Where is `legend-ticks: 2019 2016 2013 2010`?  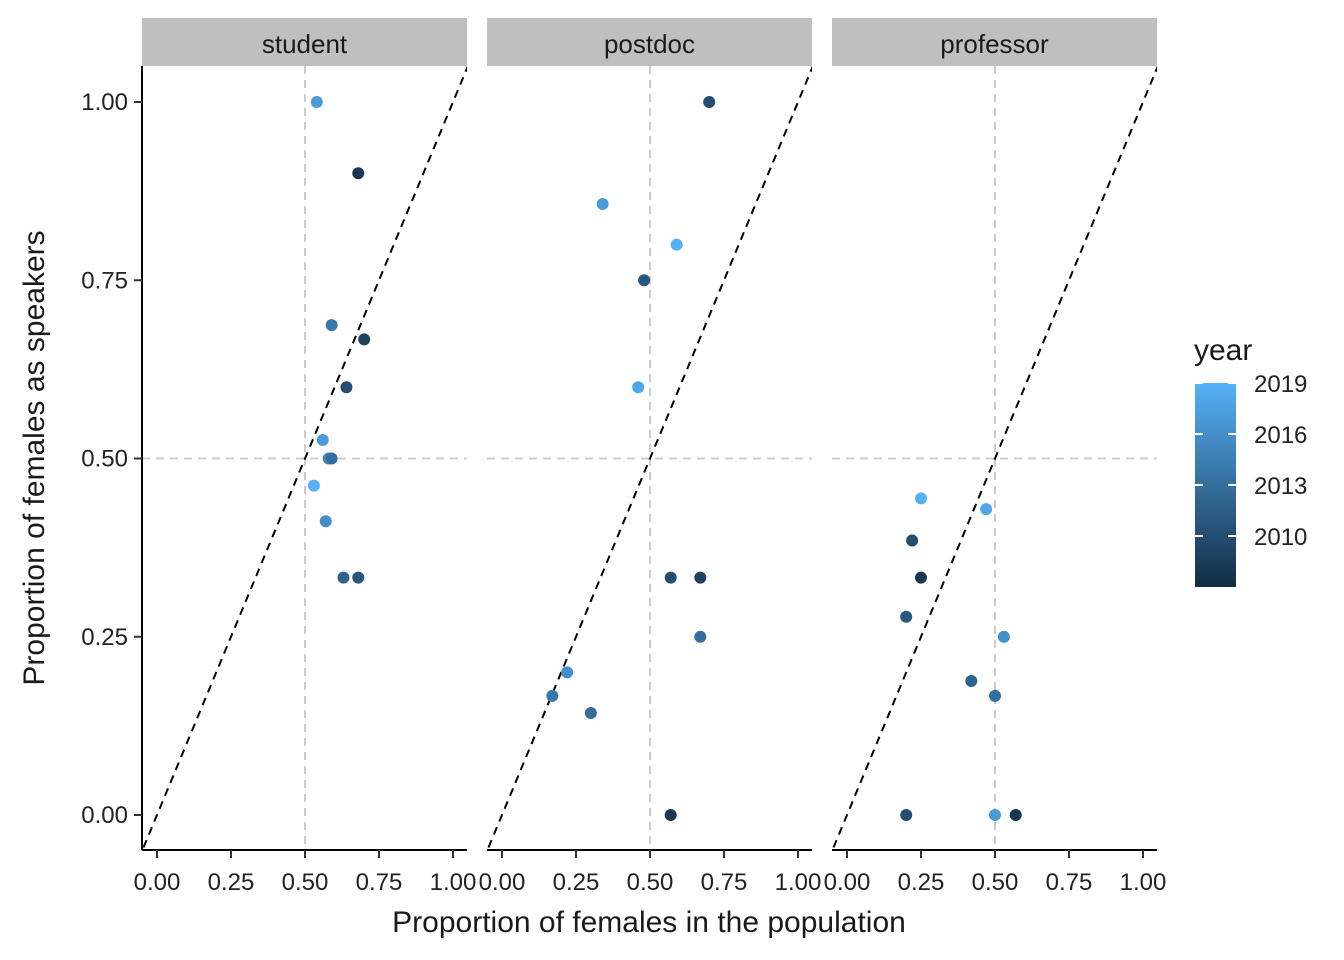 legend-ticks: 2019 2016 2013 2010 is located at coordinates (1251, 461).